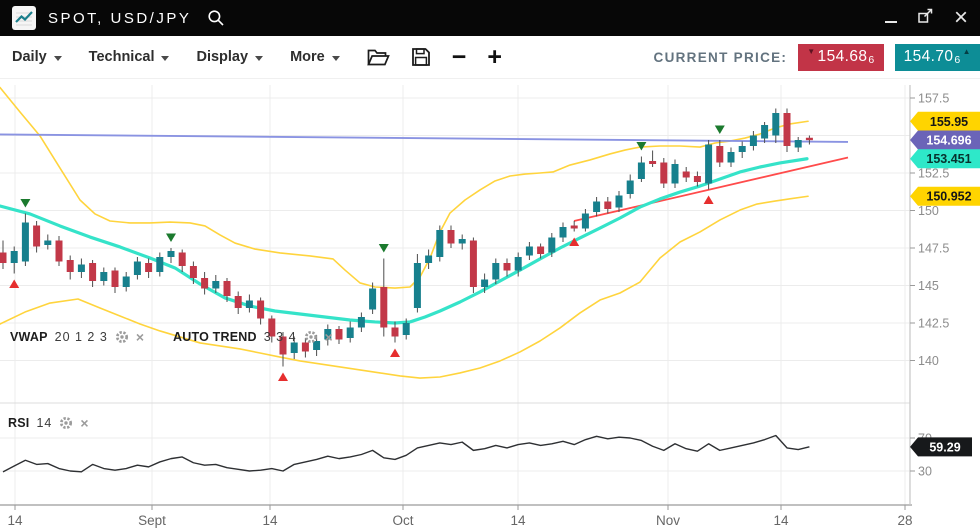 The width and height of the screenshot is (980, 532). I want to click on autotrend-settings-gear-icon, so click(311, 337).